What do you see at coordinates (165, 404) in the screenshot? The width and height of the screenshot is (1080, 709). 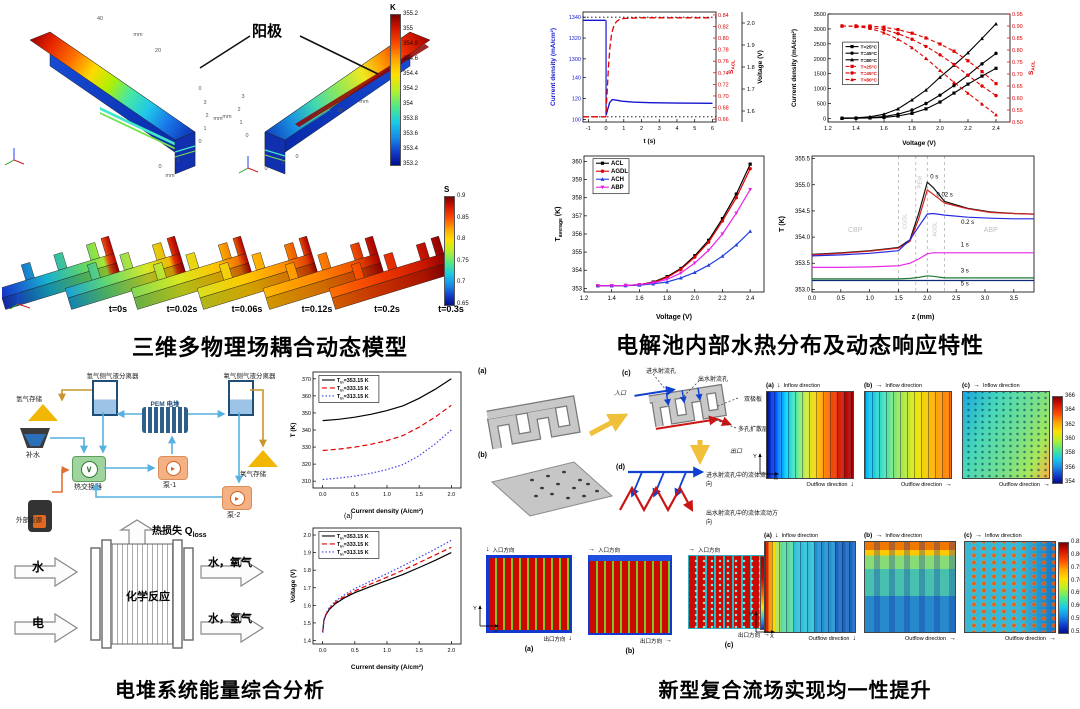 I see `pem-stack-label: PEM 电堆` at bounding box center [165, 404].